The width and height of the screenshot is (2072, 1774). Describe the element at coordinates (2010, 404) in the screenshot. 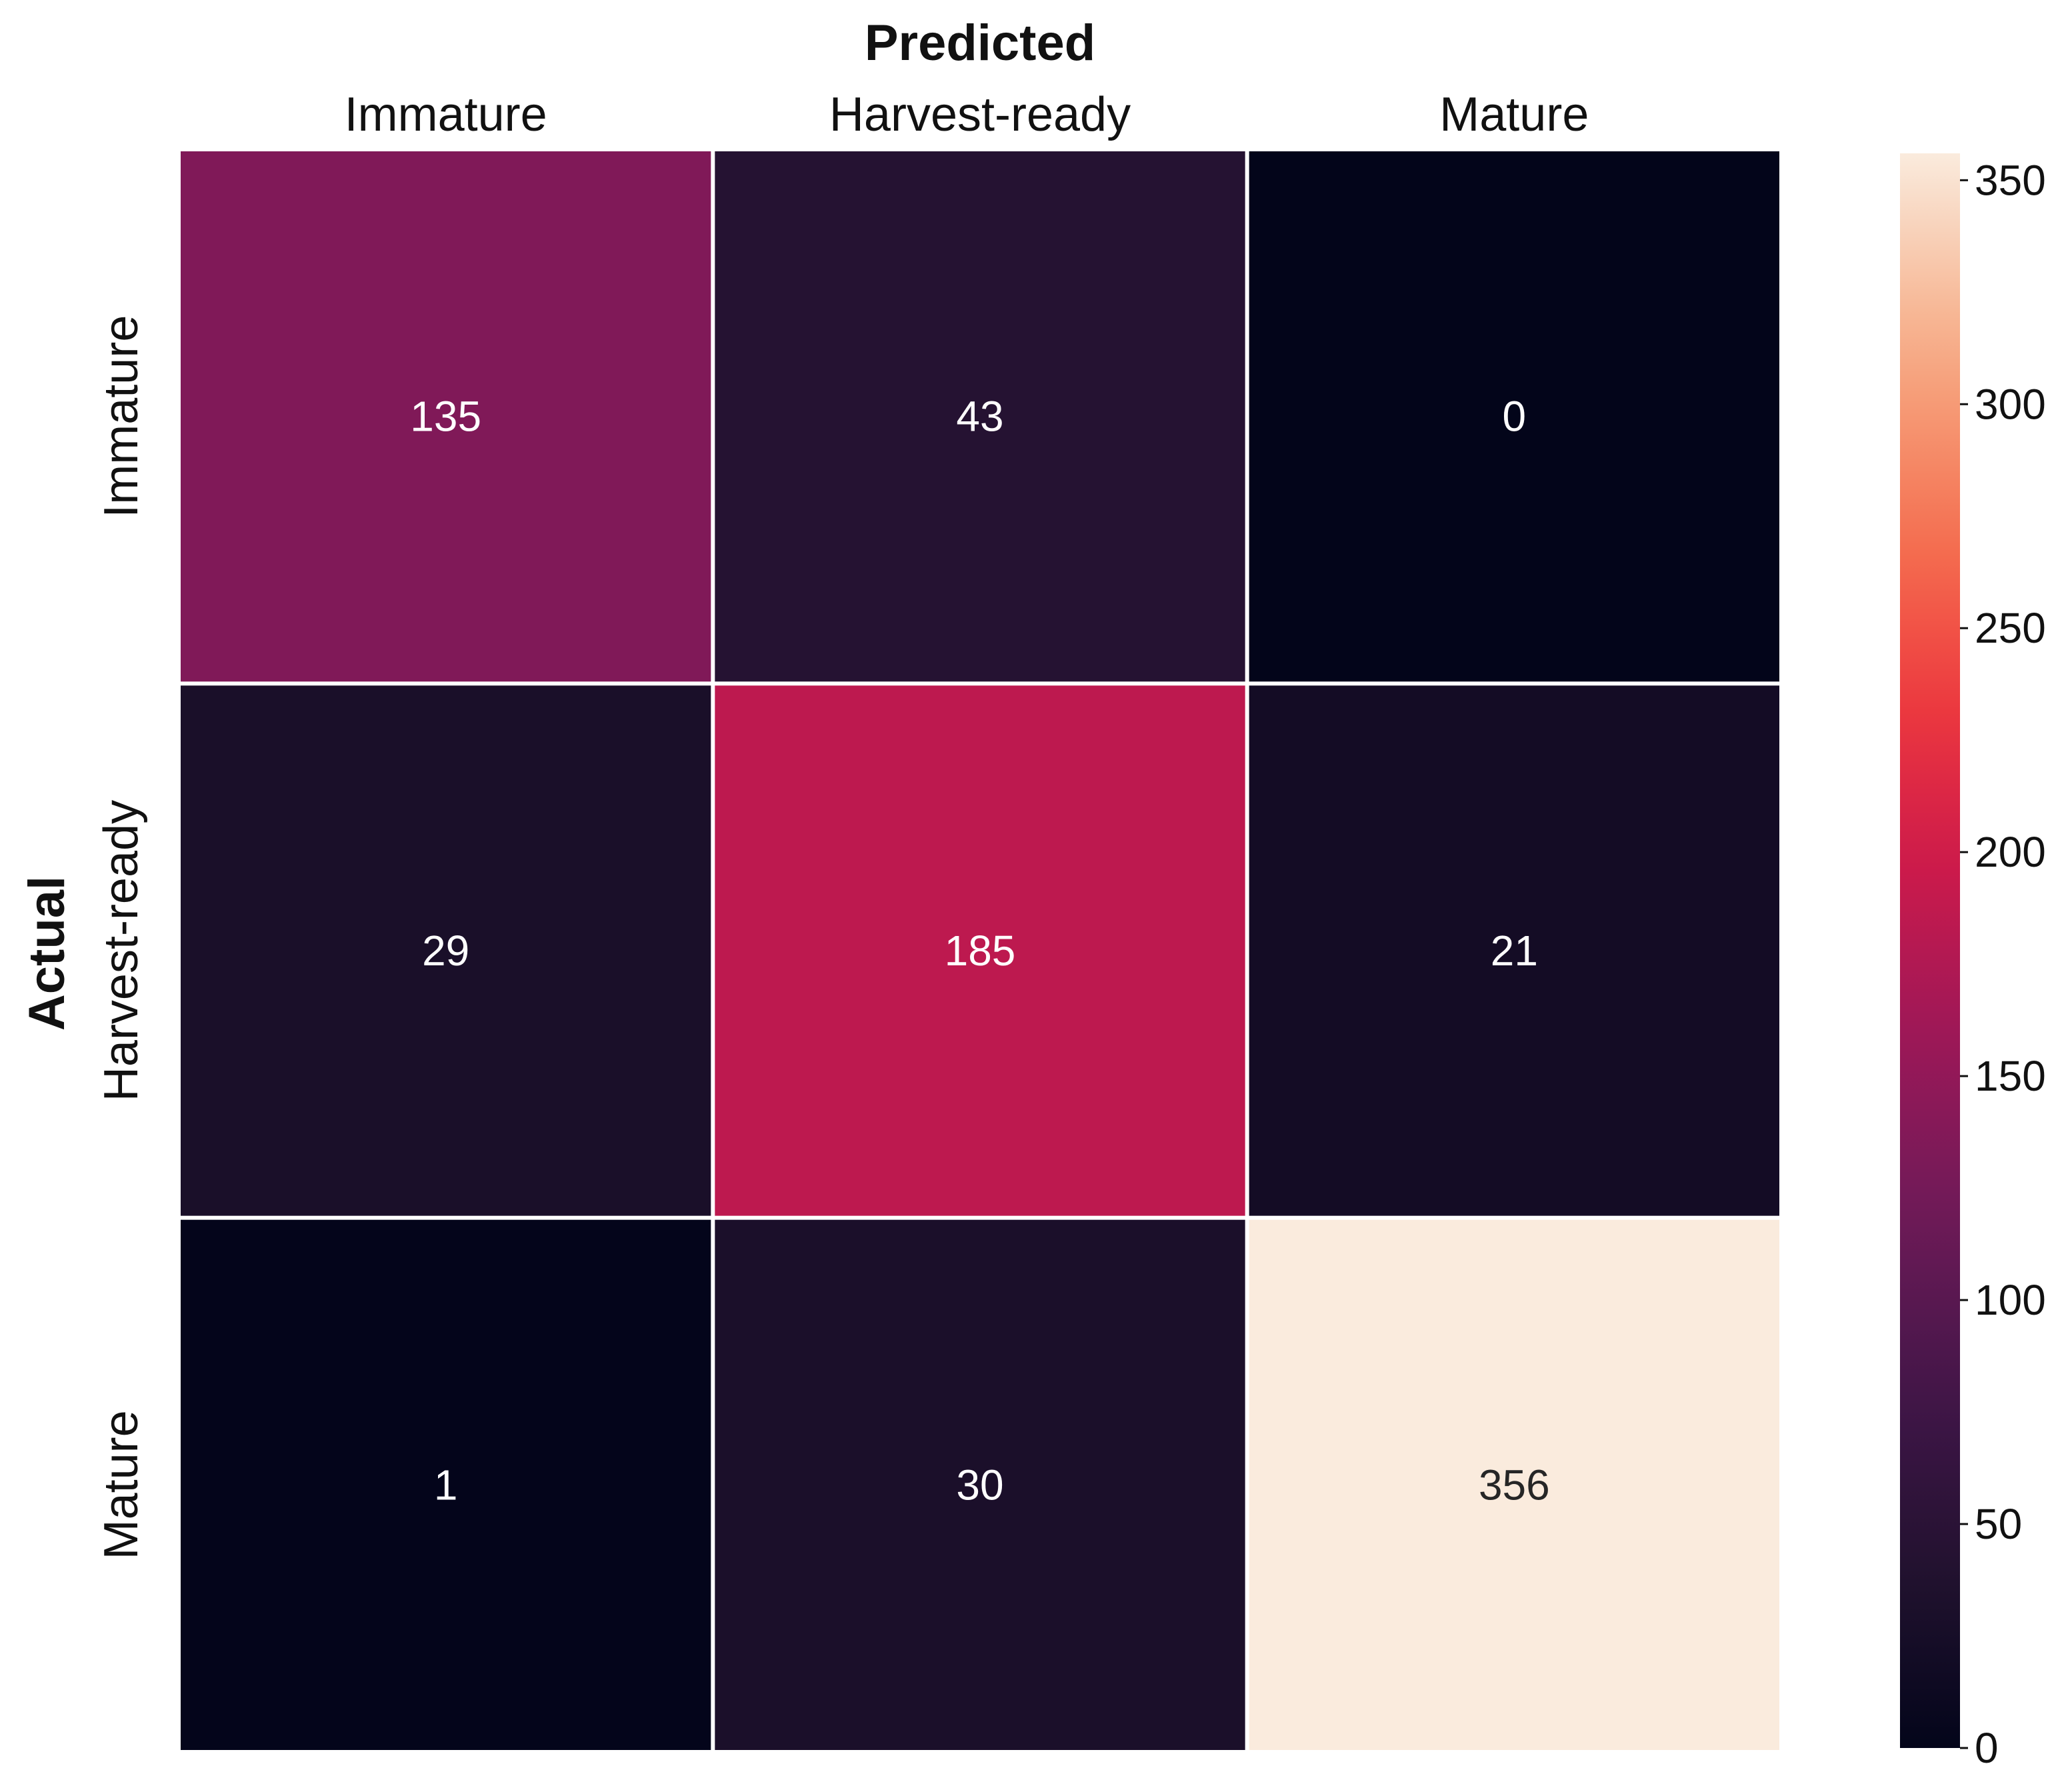

I see `colorbar-tick-label: 300` at that location.